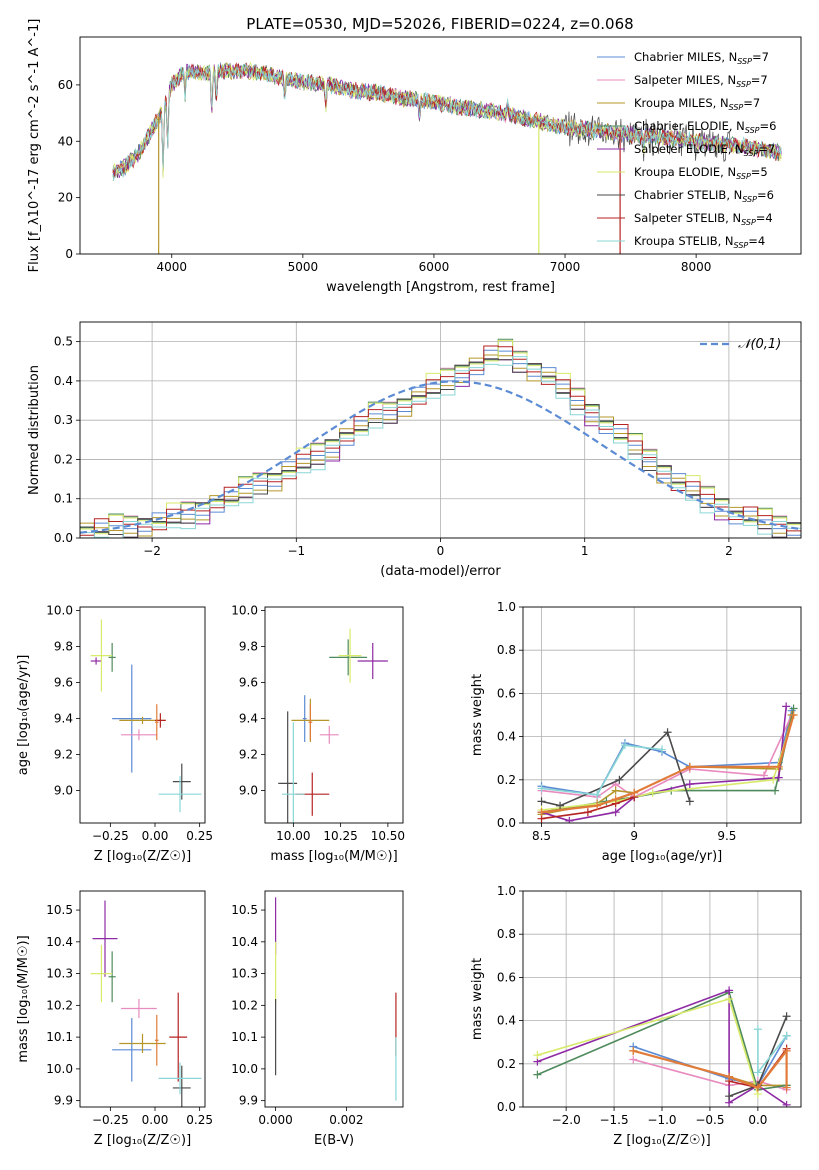 Image resolution: width=819 pixels, height=1170 pixels. What do you see at coordinates (701, 58) in the screenshot?
I see `legend-label: Chabrier MILES, NSSP=7` at bounding box center [701, 58].